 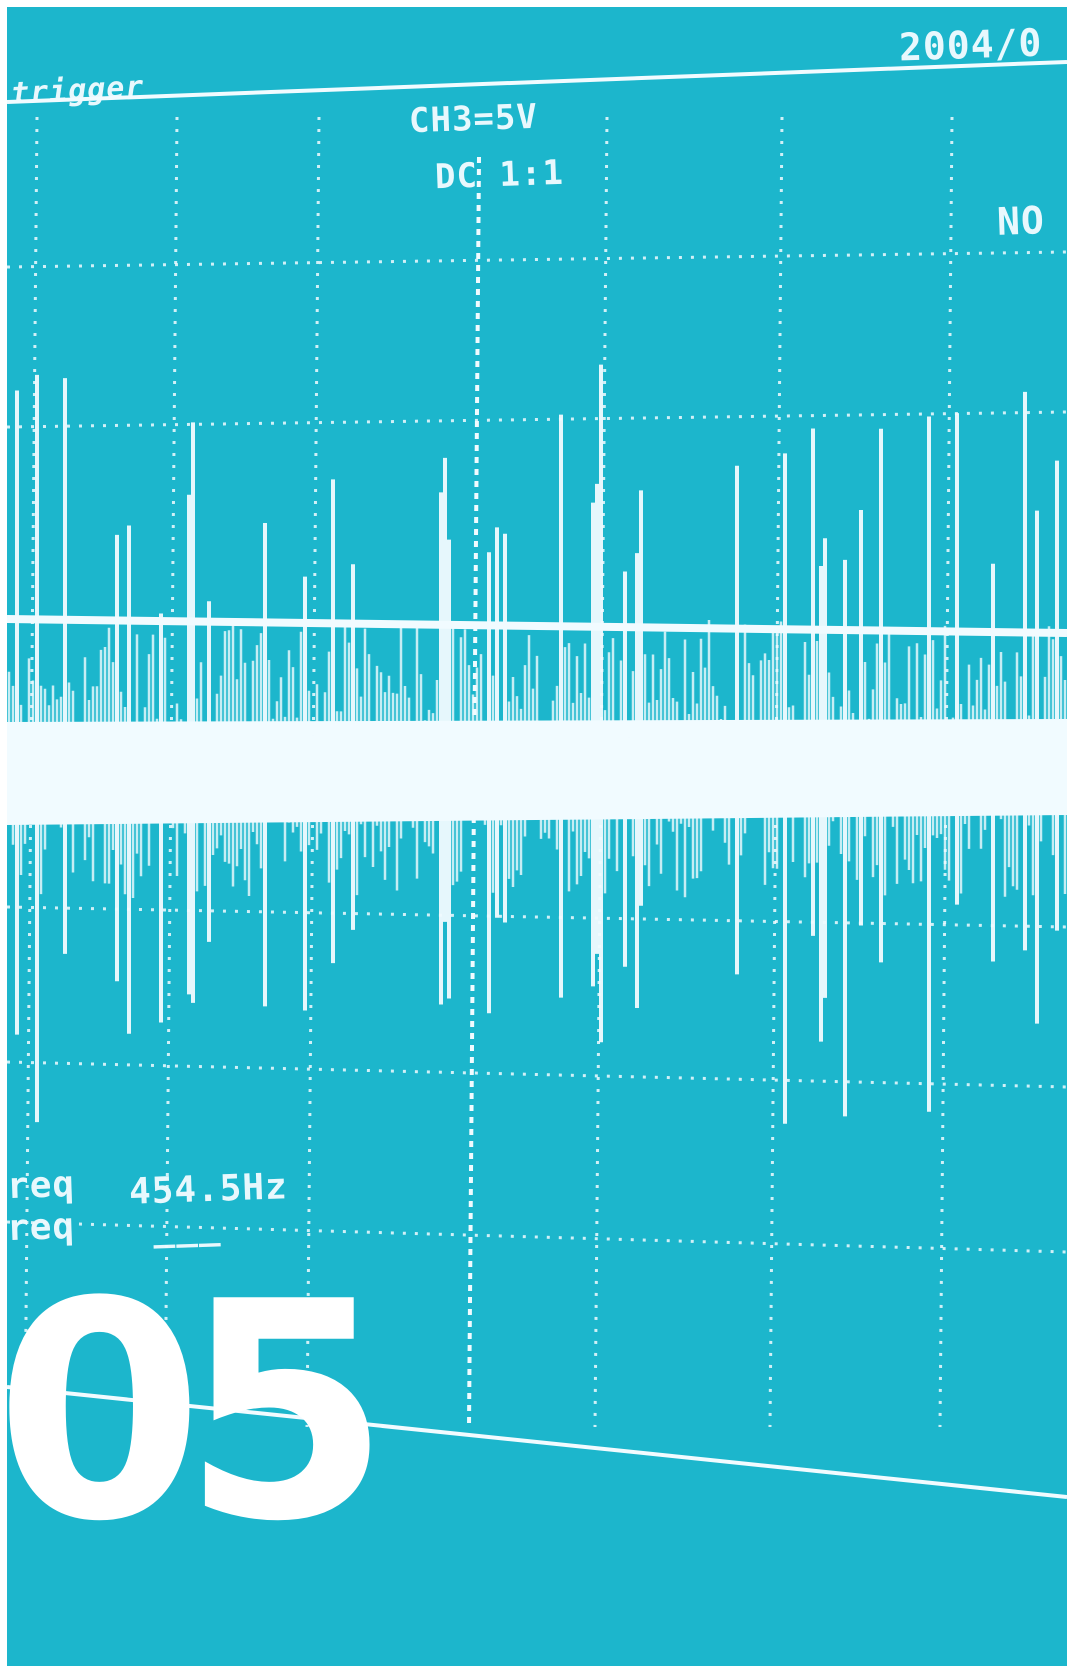 What do you see at coordinates (1021, 221) in the screenshot?
I see `mode-readout: NO` at bounding box center [1021, 221].